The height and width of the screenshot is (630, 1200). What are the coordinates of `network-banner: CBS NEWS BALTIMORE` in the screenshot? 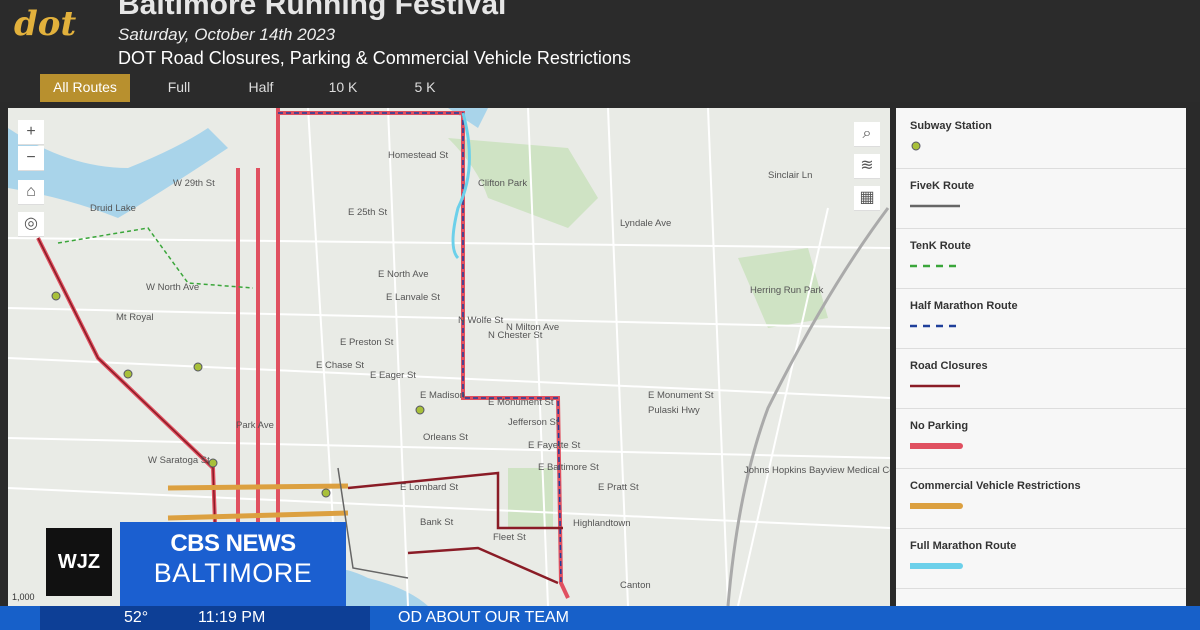 It's located at (233, 564).